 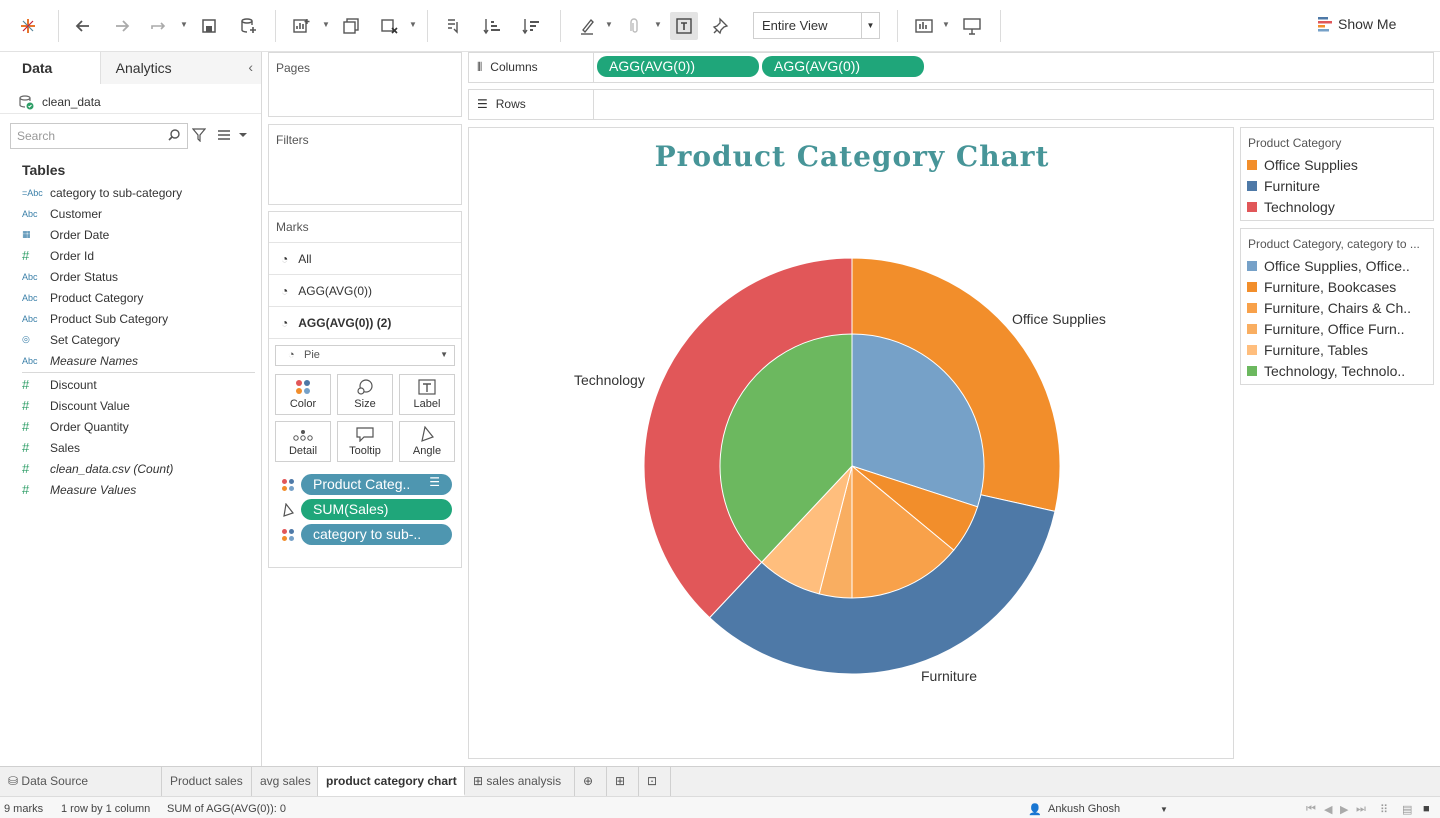 I want to click on pill-sum-sales: SUM(Sales), so click(x=376, y=509).